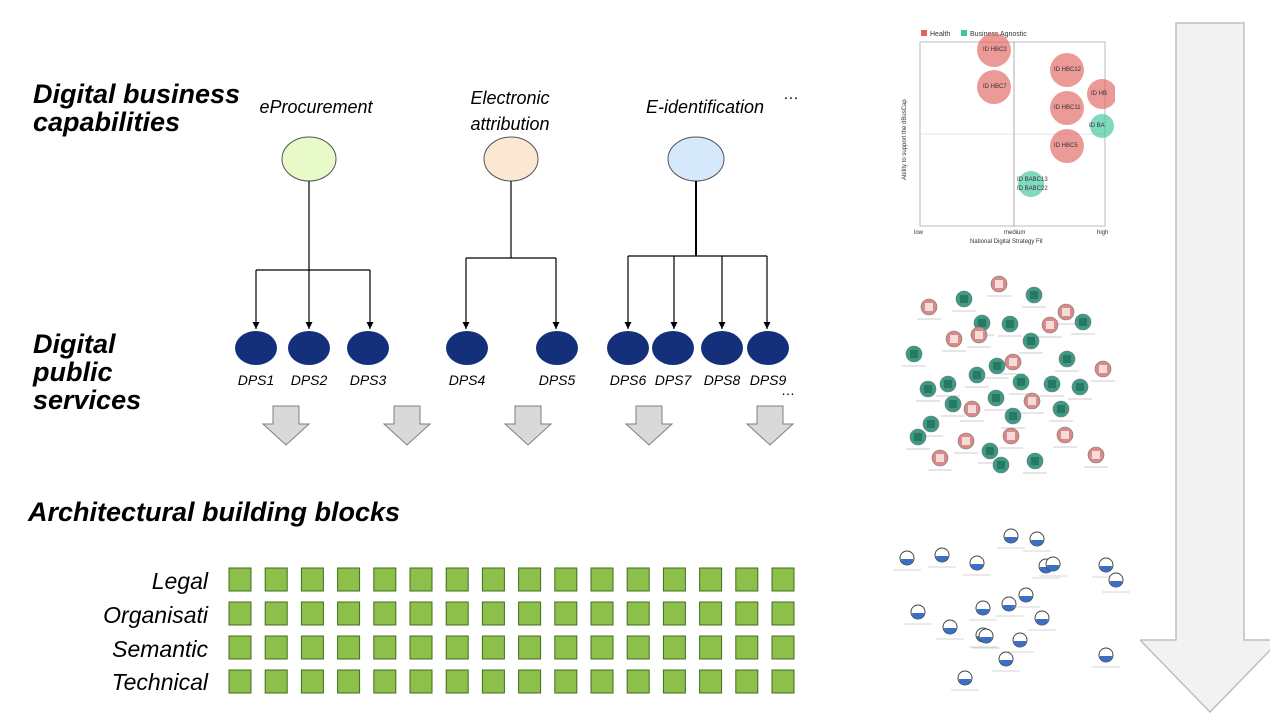  What do you see at coordinates (107, 122) in the screenshot?
I see `capabilities-heading-line-2: capabilities` at bounding box center [107, 122].